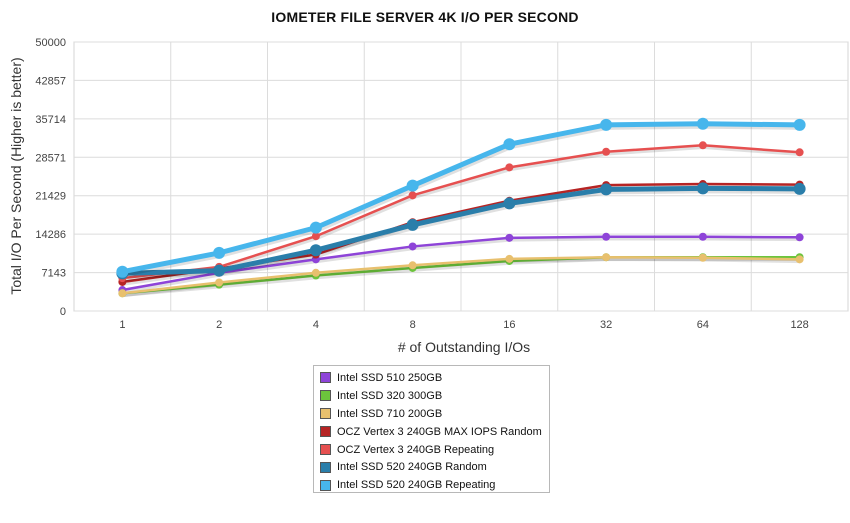  Describe the element at coordinates (54, 274) in the screenshot. I see `y-tick-label: 7143` at that location.